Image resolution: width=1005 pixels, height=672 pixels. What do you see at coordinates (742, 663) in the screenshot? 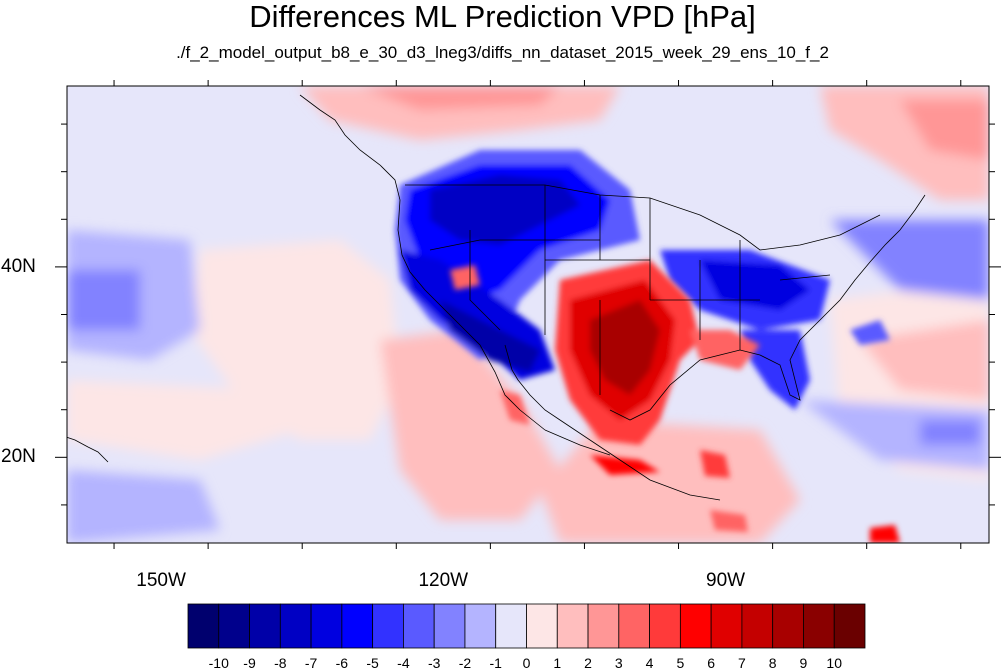
I see `colorbar-label: 7` at bounding box center [742, 663].